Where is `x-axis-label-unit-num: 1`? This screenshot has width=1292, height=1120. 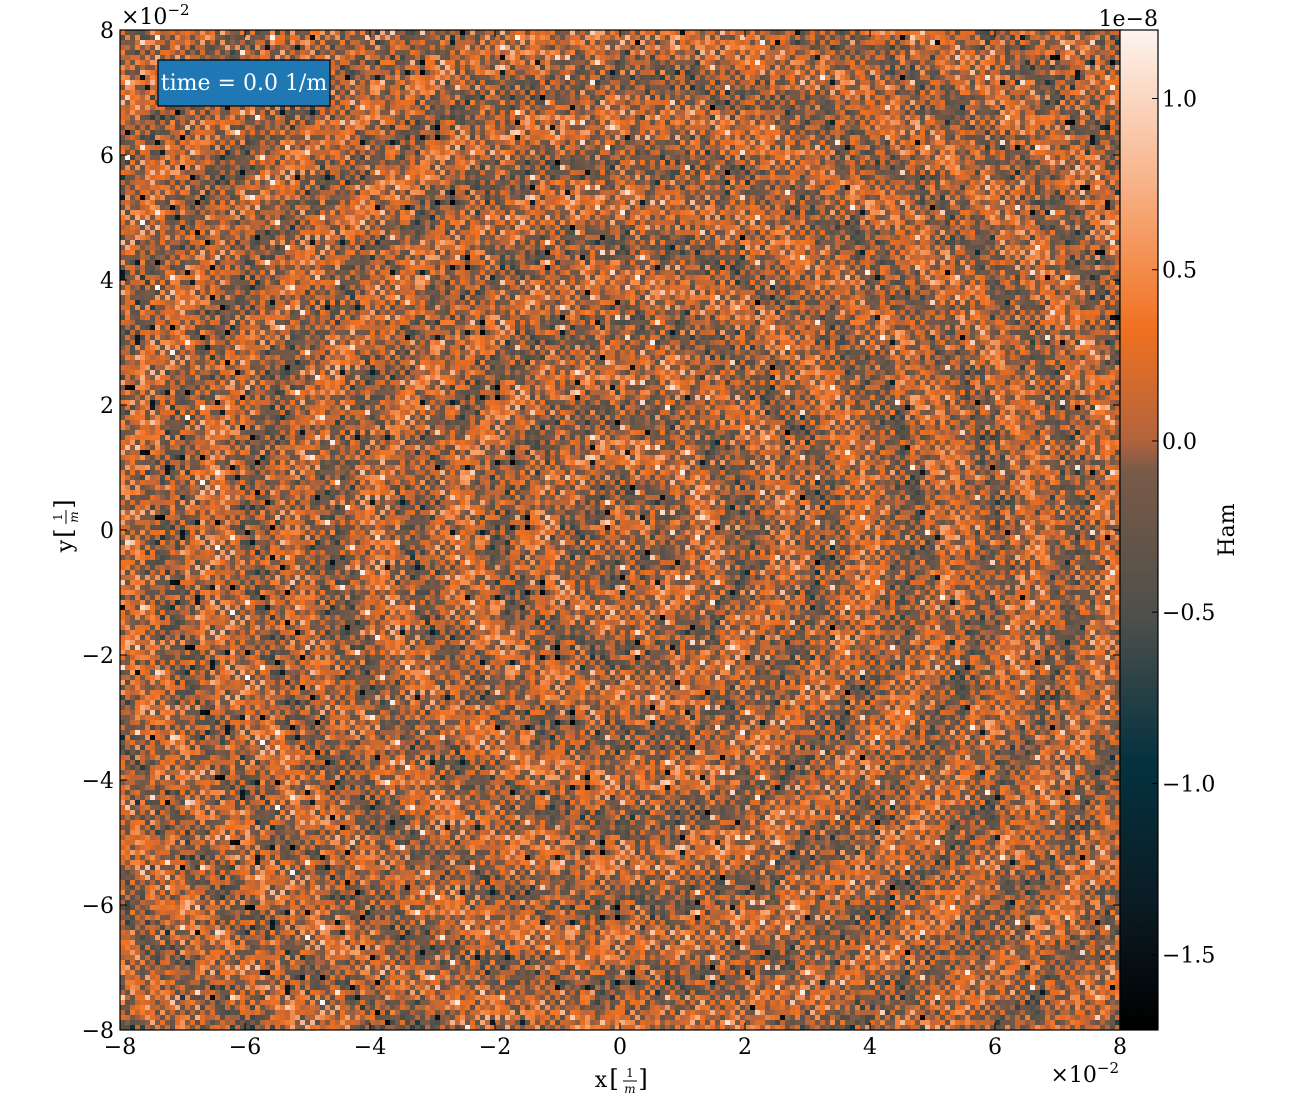
x-axis-label-unit-num: 1 is located at coordinates (630, 1073).